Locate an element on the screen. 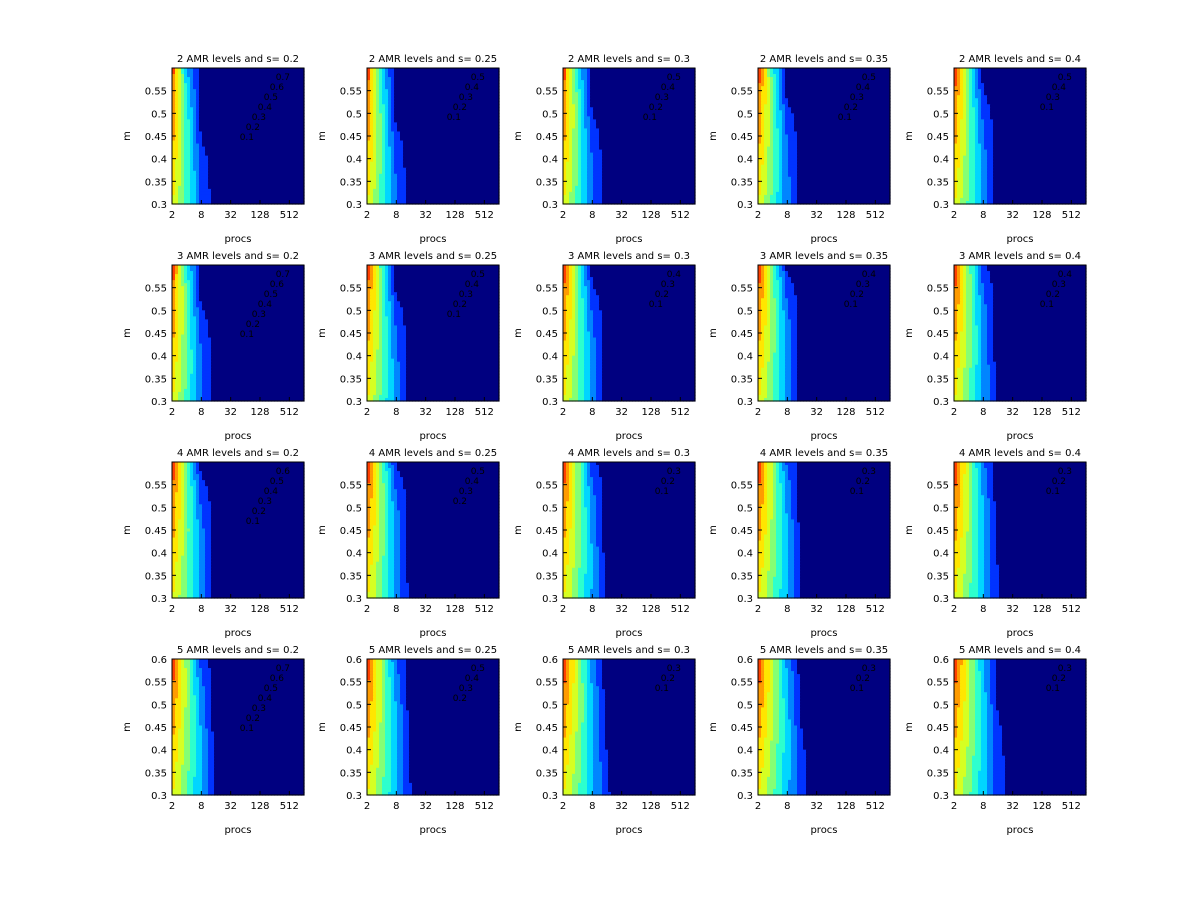 This screenshot has width=1200, height=900. y-tick-label: 0.45 is located at coordinates (156, 137).